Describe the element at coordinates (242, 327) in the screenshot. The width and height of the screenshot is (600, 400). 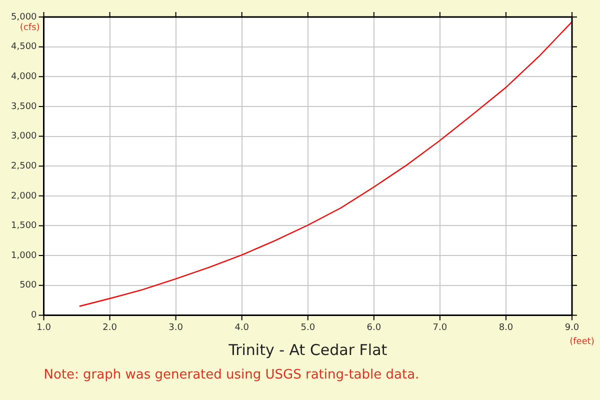
I see `x-tick-label: 4.0` at that location.